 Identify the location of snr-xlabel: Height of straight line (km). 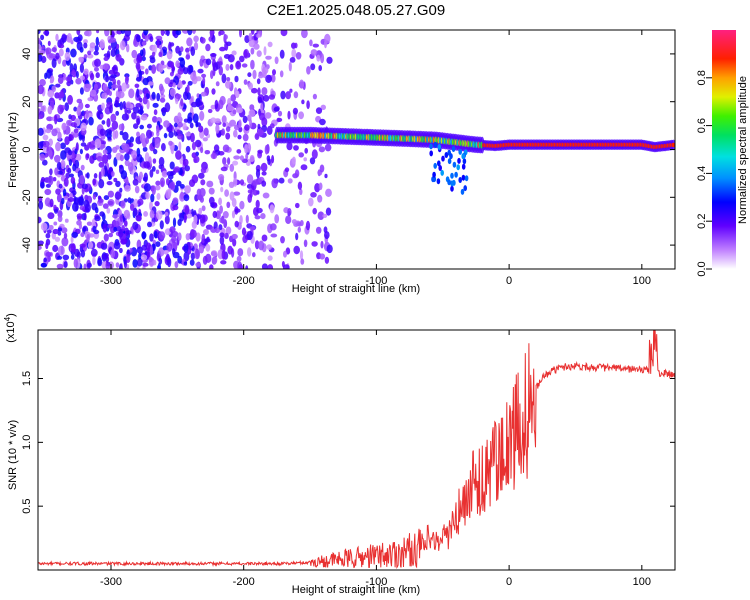
(356, 590).